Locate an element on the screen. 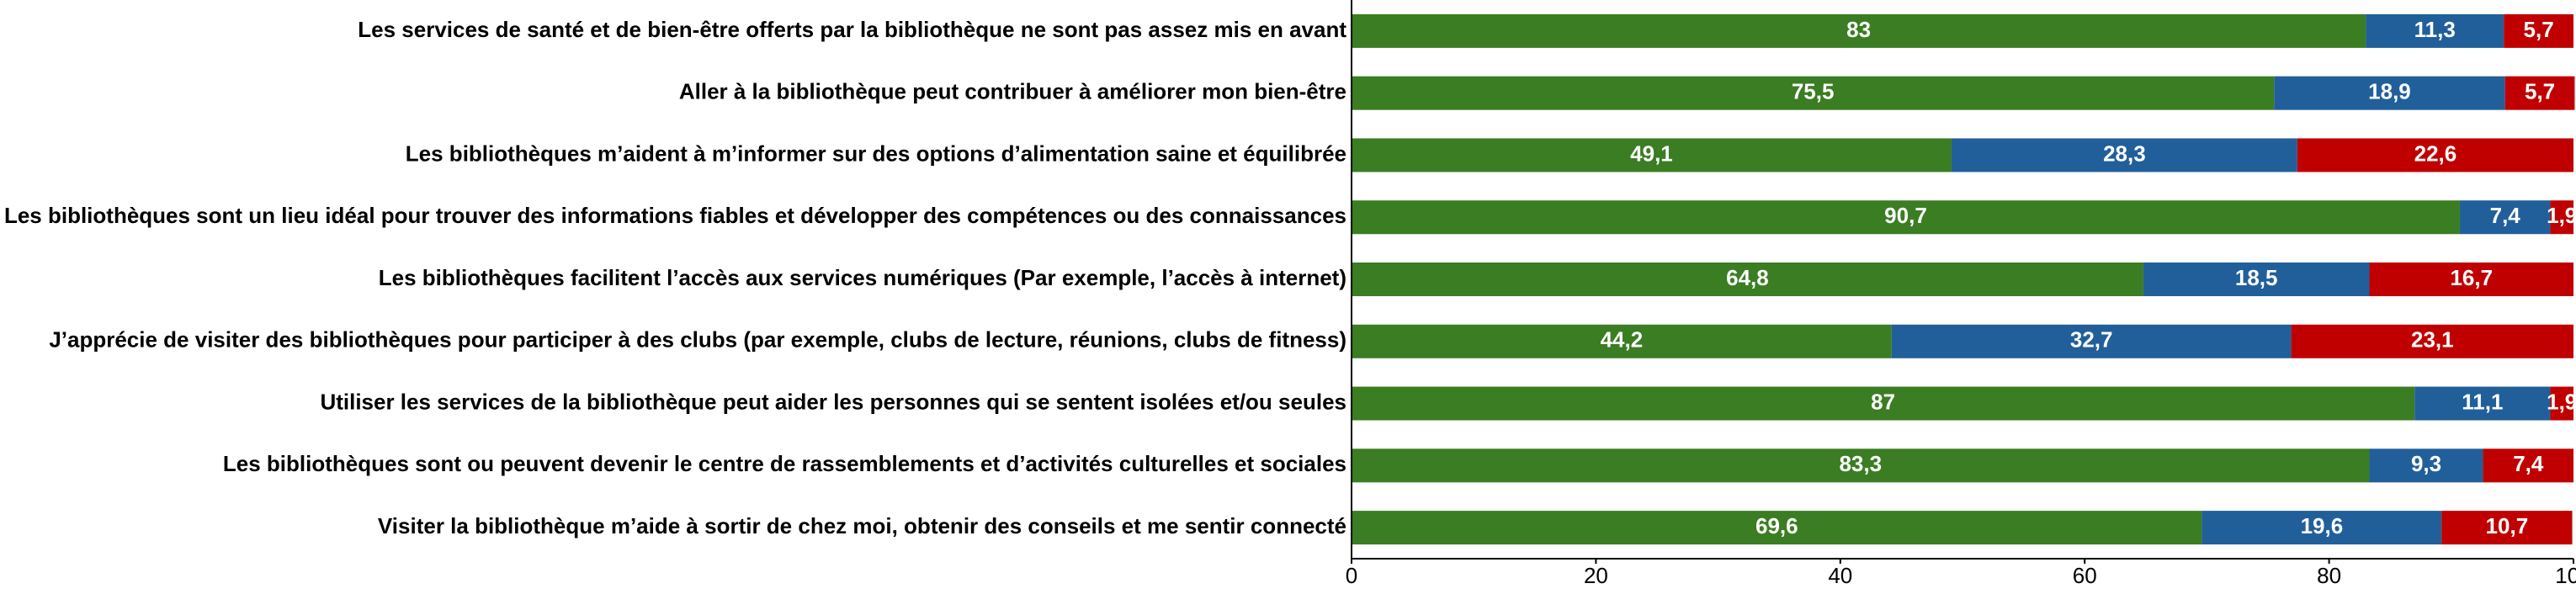  value-label: 19,6 is located at coordinates (2323, 526).